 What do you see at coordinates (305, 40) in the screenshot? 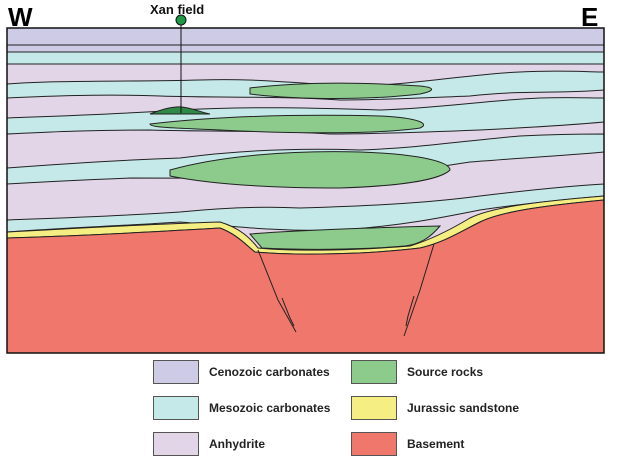
I see `cenozoic-carbonates-layer` at bounding box center [305, 40].